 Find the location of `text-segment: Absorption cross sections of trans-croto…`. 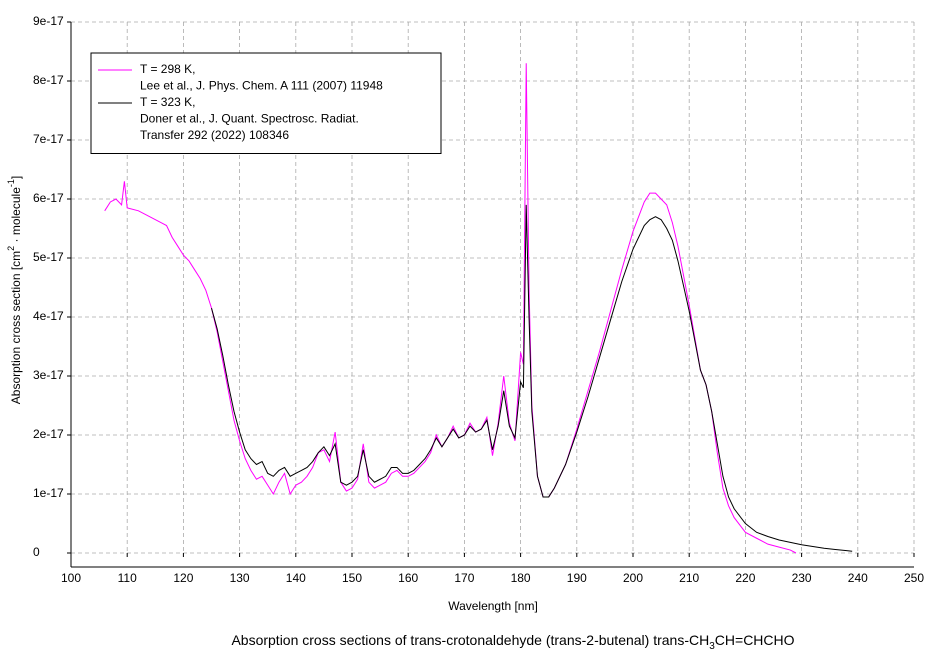

text-segment: Absorption cross sections of trans-croto… is located at coordinates (470, 640).